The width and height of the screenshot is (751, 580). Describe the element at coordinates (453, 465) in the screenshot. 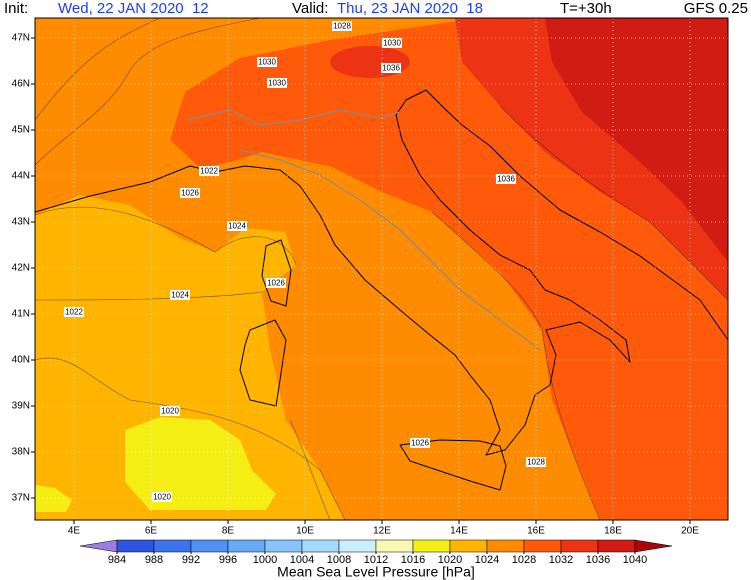

I see `coastline-sicily` at that location.